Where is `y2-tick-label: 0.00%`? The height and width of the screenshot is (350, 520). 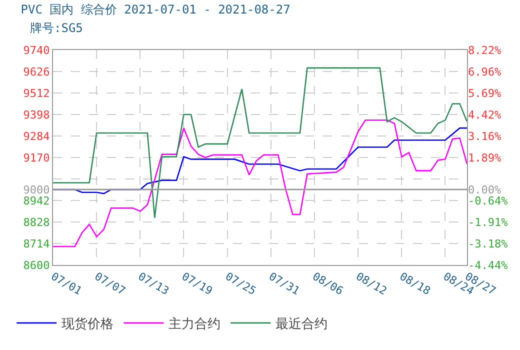
y2-tick-label: 0.00% is located at coordinates (485, 189).